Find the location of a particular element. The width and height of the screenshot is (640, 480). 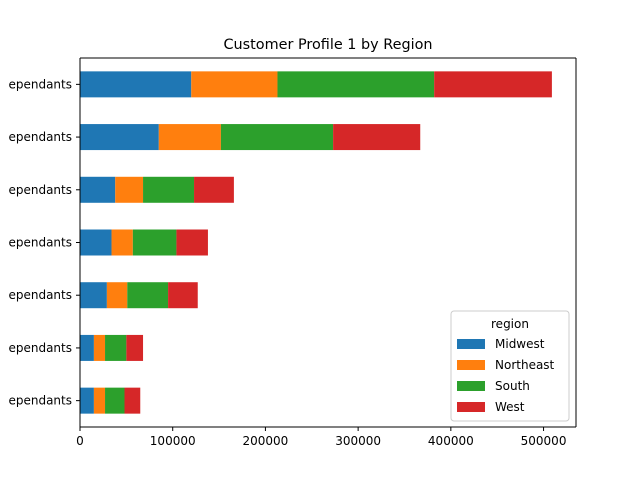

legend-swatch-northeast is located at coordinates (471, 365).